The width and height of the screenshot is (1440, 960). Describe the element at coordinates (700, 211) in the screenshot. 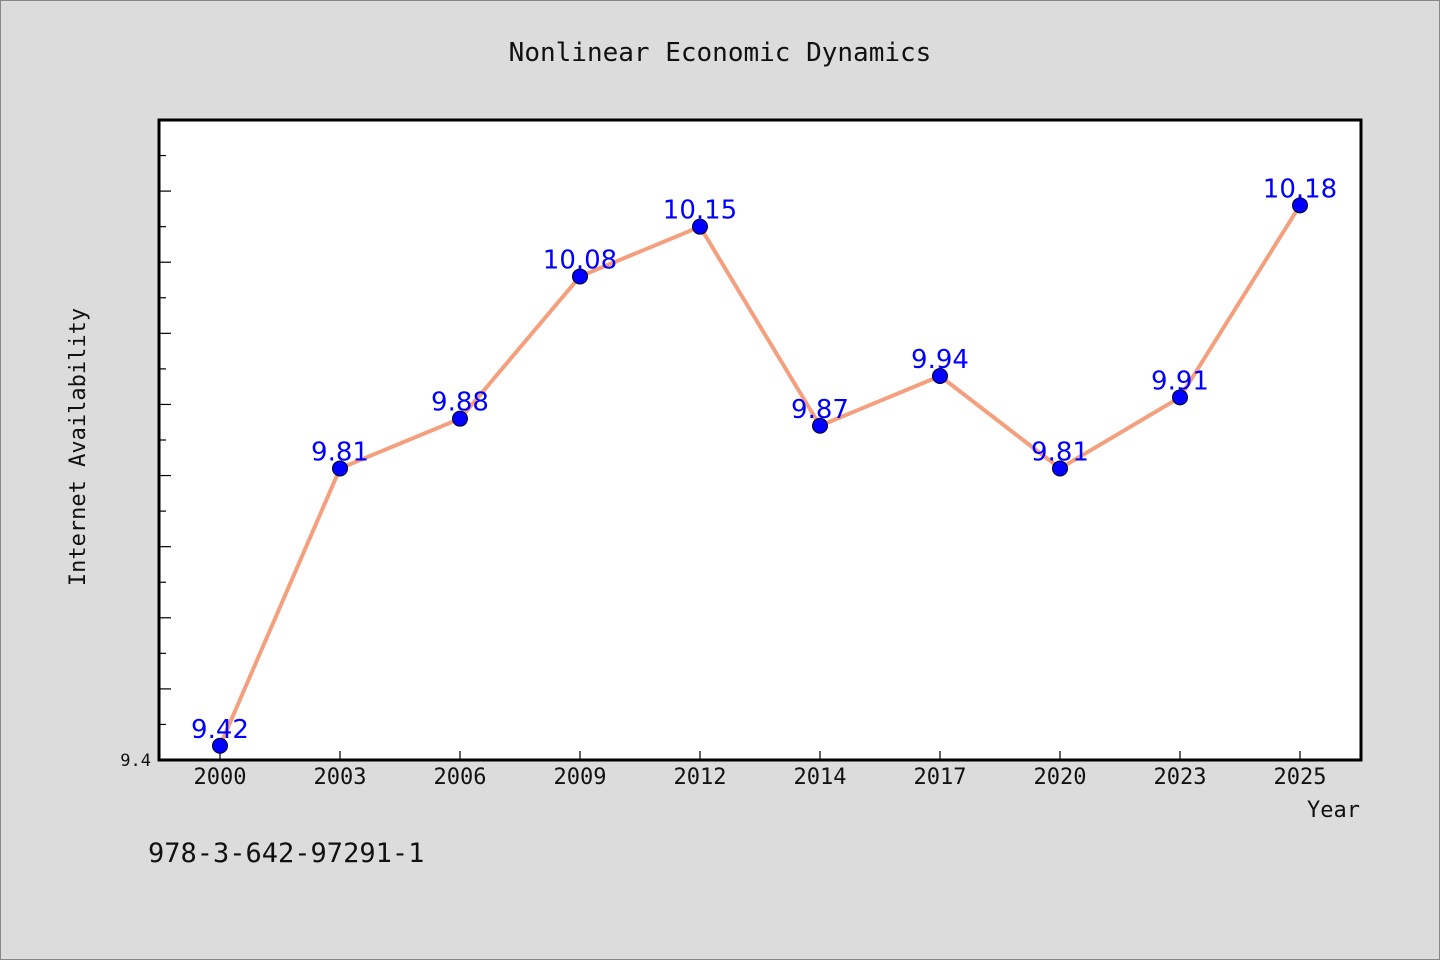

I see `data-label: 10.15` at that location.